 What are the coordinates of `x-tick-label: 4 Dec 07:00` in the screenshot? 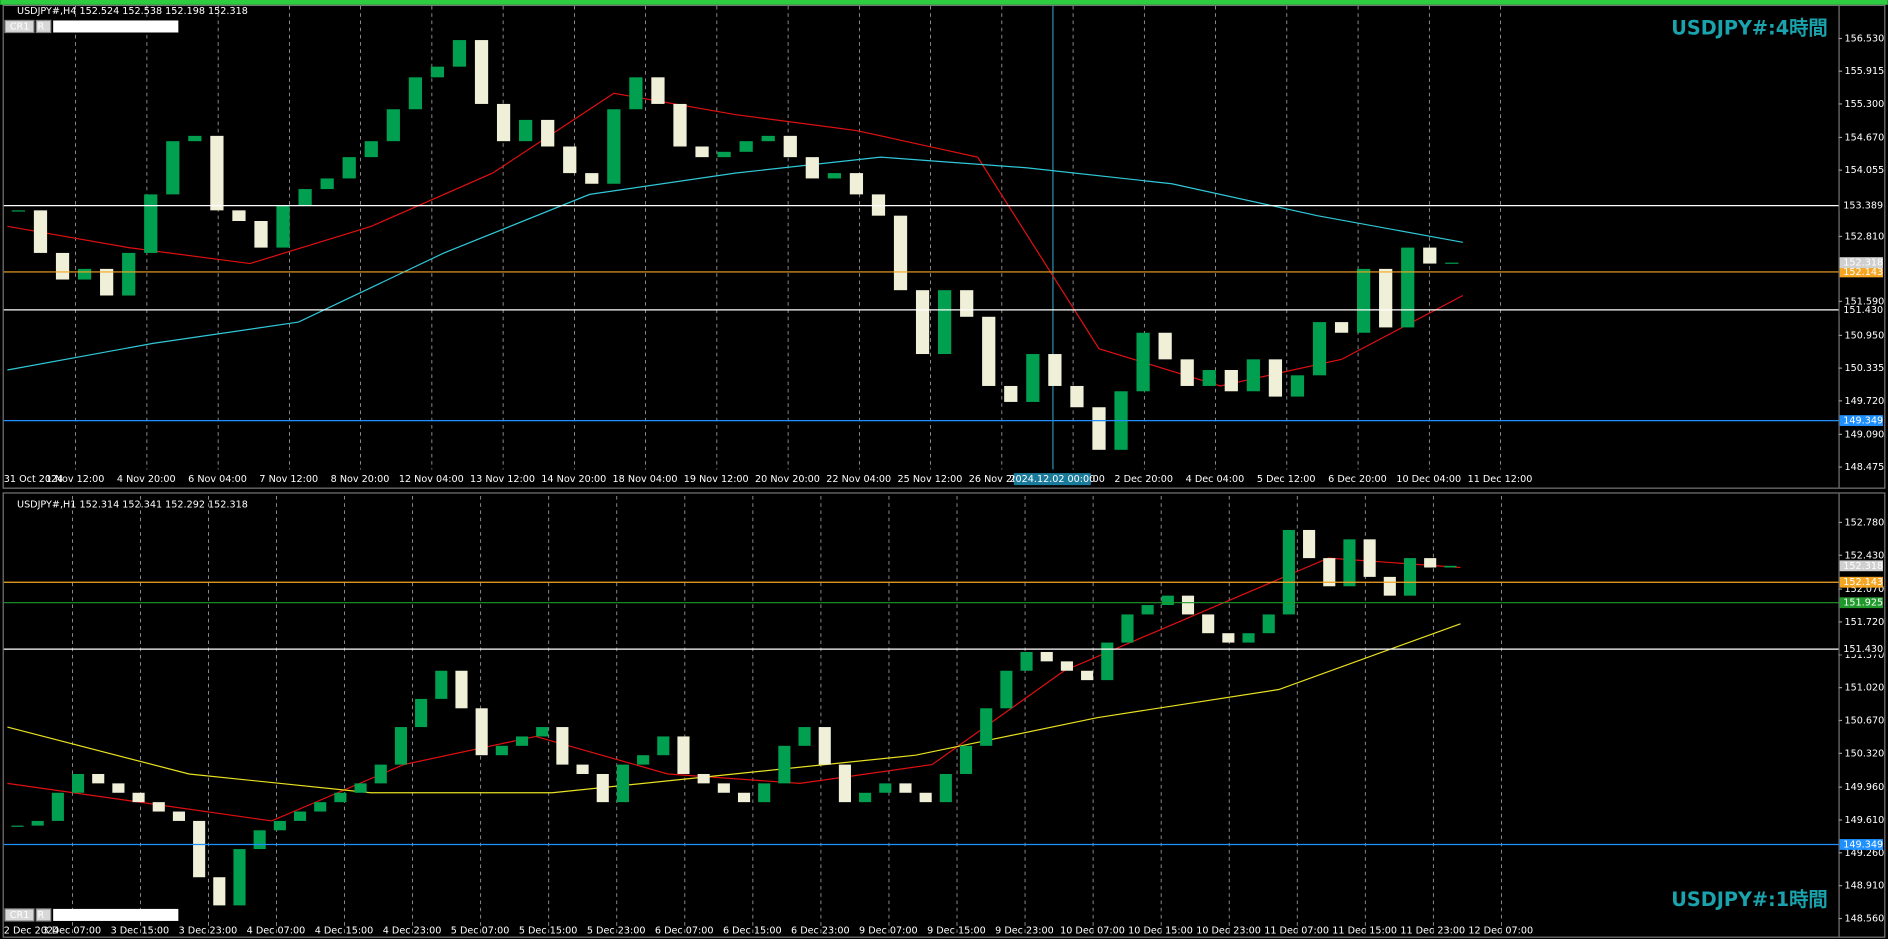 It's located at (276, 931).